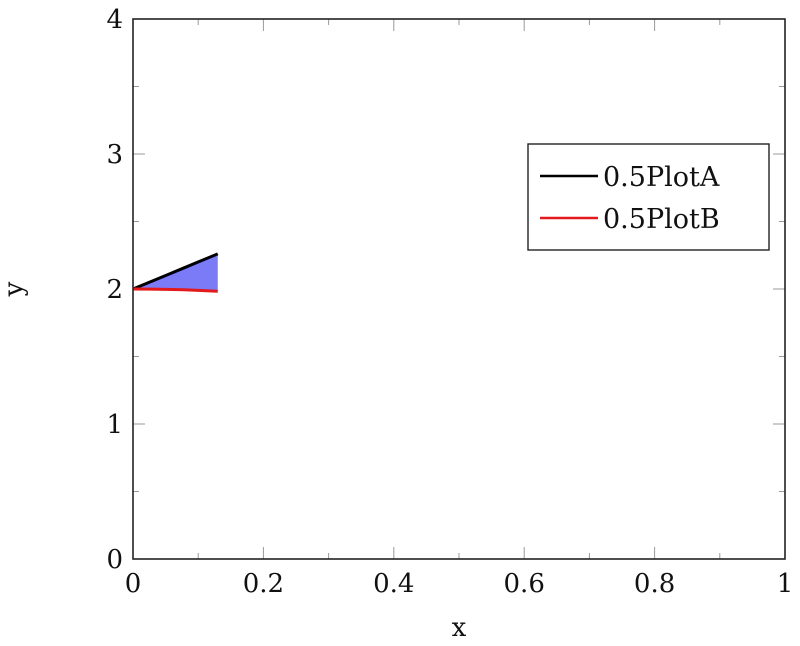 Image resolution: width=800 pixels, height=646 pixels. I want to click on legend-box, so click(648, 197).